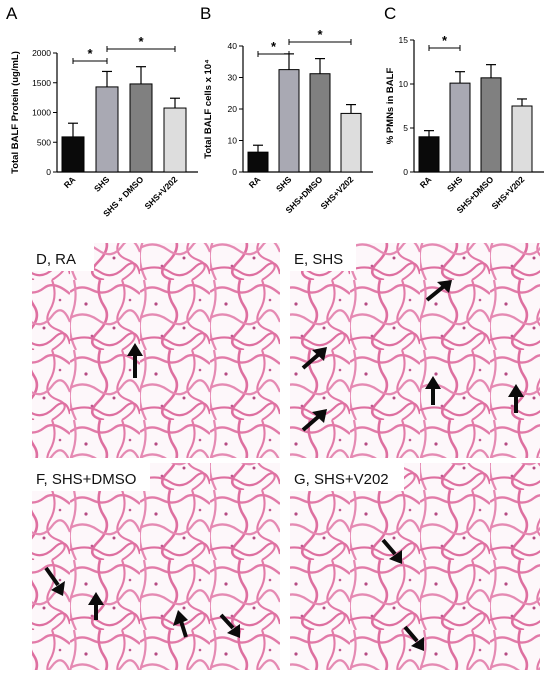 The height and width of the screenshot is (677, 550). Describe the element at coordinates (41, 83) in the screenshot. I see `y-tick-label: 1500` at that location.